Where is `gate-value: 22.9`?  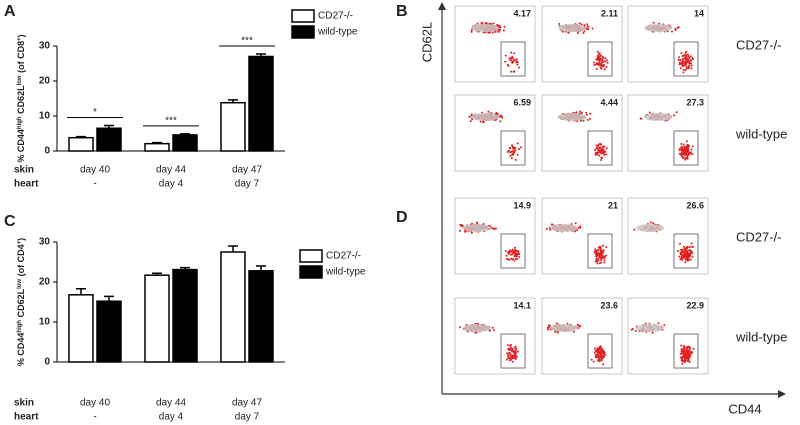 gate-value: 22.9 is located at coordinates (695, 305).